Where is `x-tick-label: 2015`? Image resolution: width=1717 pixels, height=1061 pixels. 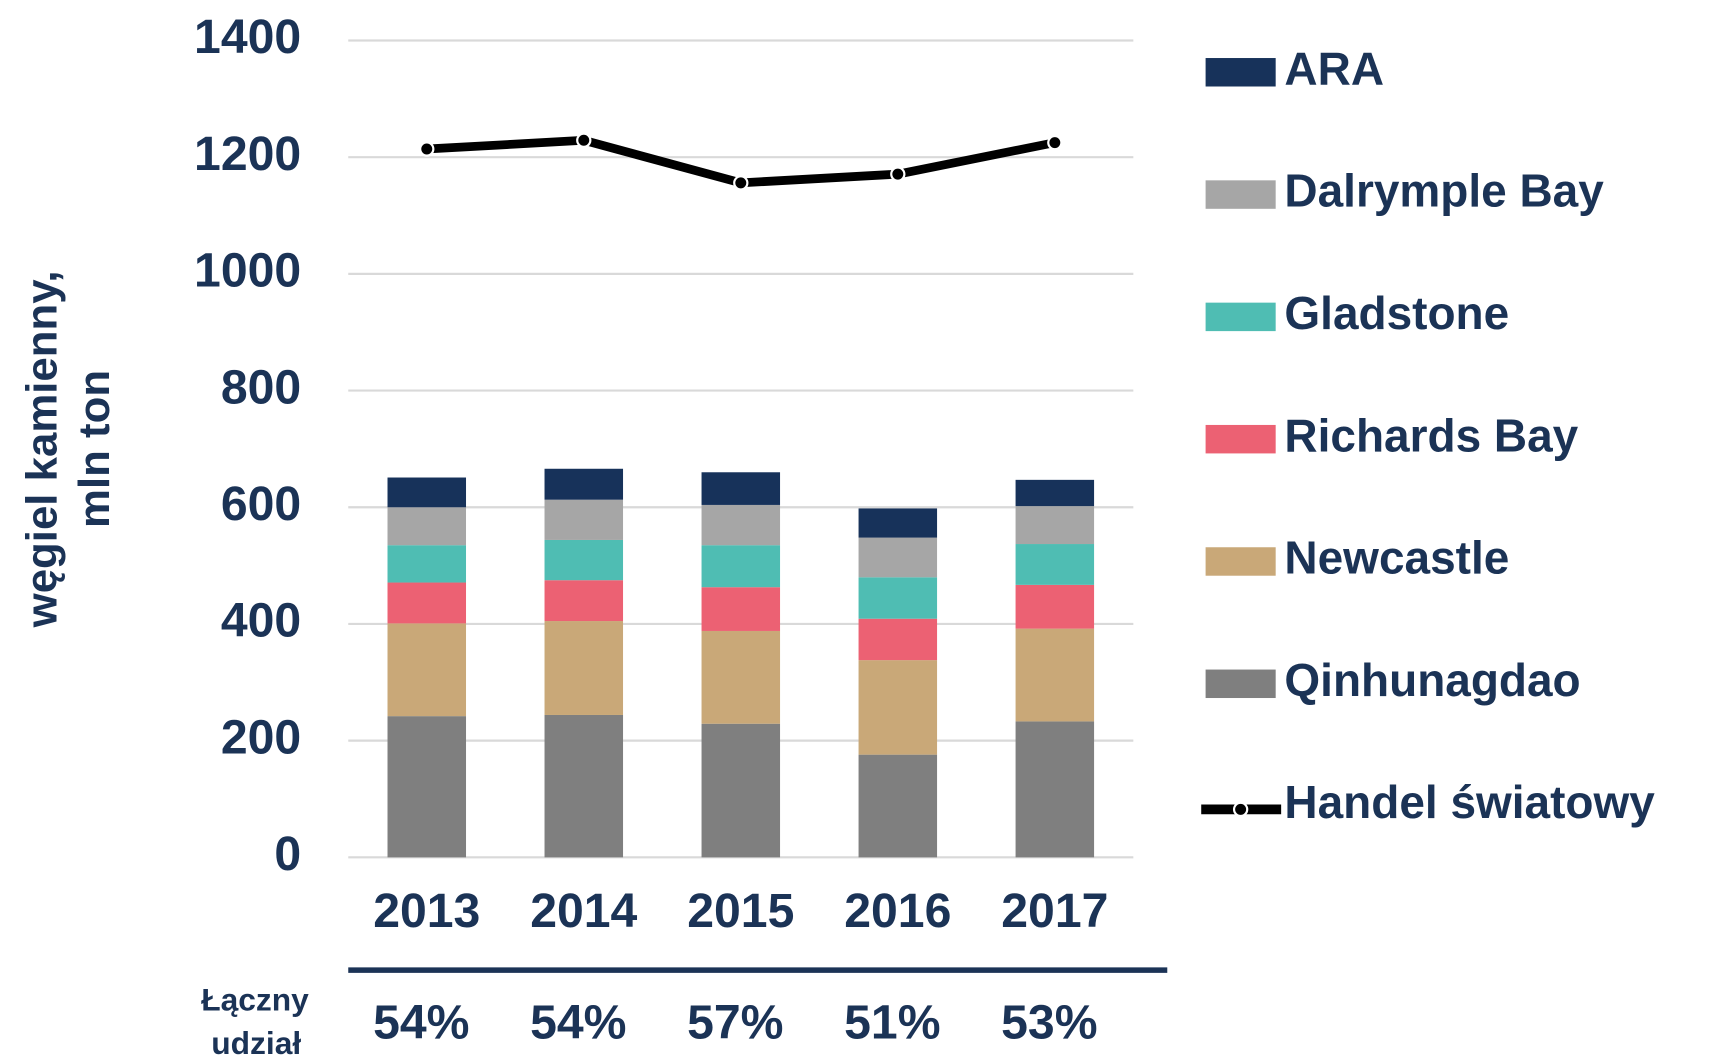 x-tick-label: 2015 is located at coordinates (740, 911).